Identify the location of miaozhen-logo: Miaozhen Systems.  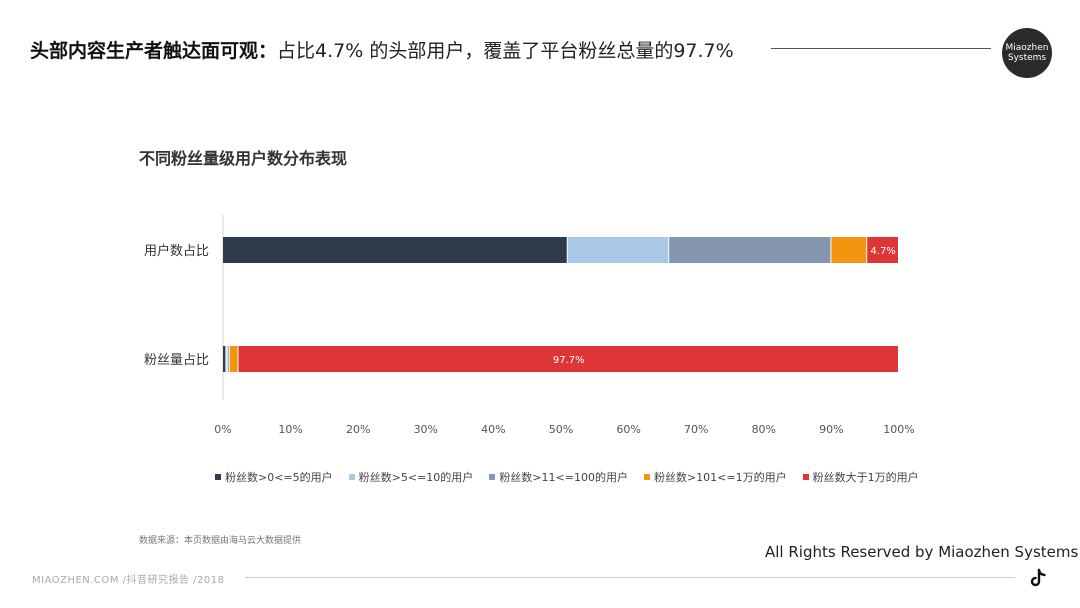
(1027, 53).